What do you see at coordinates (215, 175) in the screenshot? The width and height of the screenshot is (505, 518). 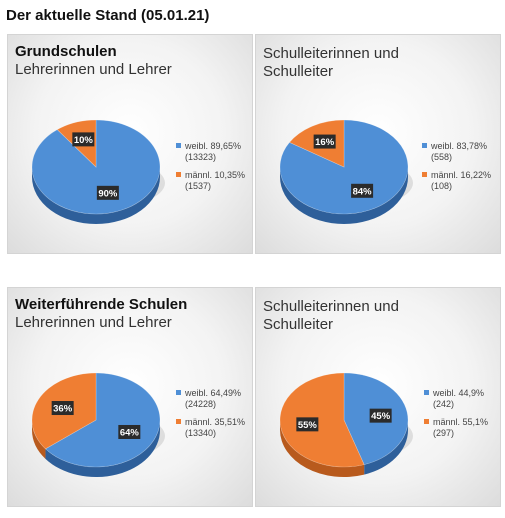 I see `legend-label: männl. 10,35%` at bounding box center [215, 175].